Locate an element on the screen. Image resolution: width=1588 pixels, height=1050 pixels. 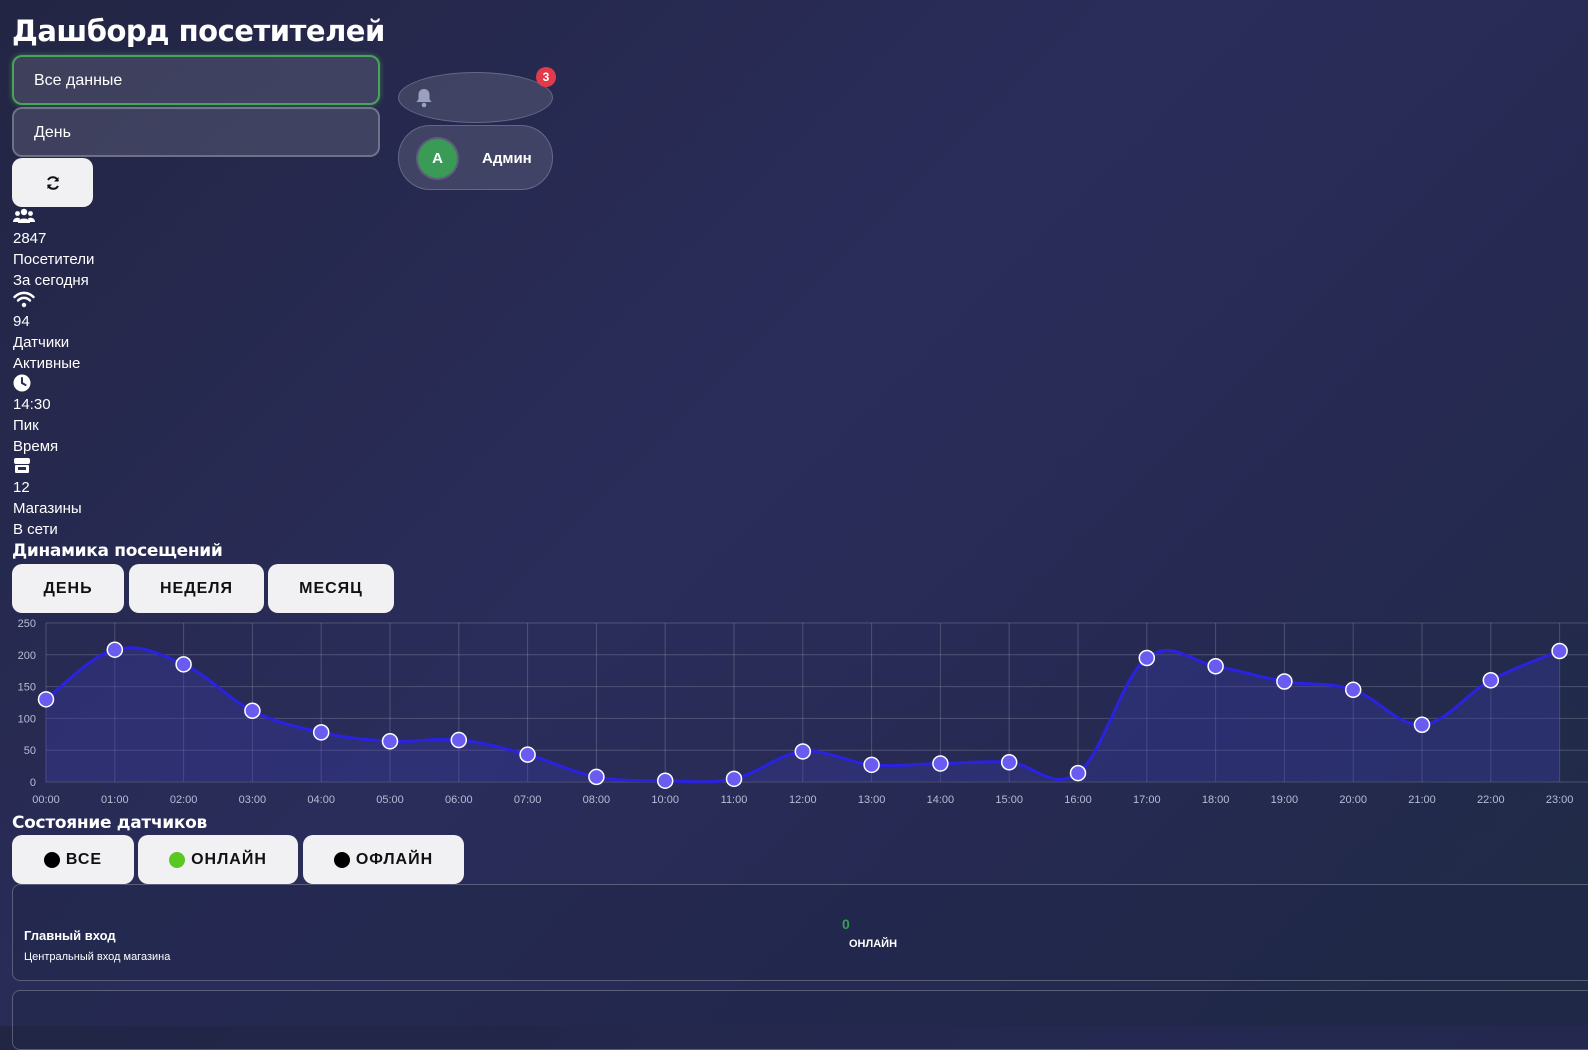
period-select: День is located at coordinates (196, 132).